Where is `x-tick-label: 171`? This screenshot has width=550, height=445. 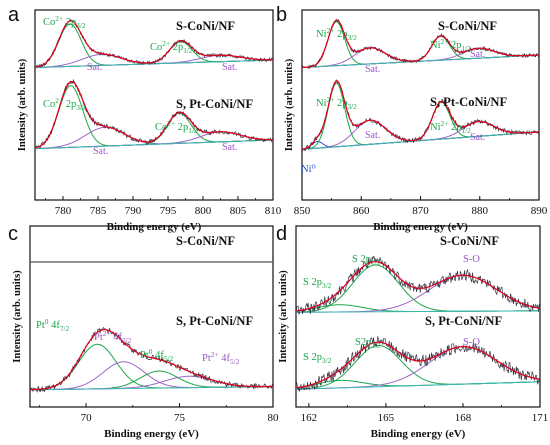
x-tick-label: 171 is located at coordinates (540, 418).